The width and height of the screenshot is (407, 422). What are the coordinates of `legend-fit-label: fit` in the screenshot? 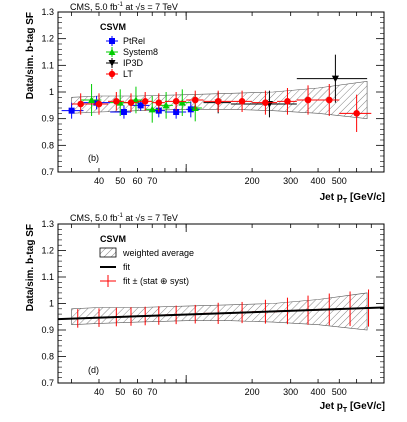 It's located at (127, 267).